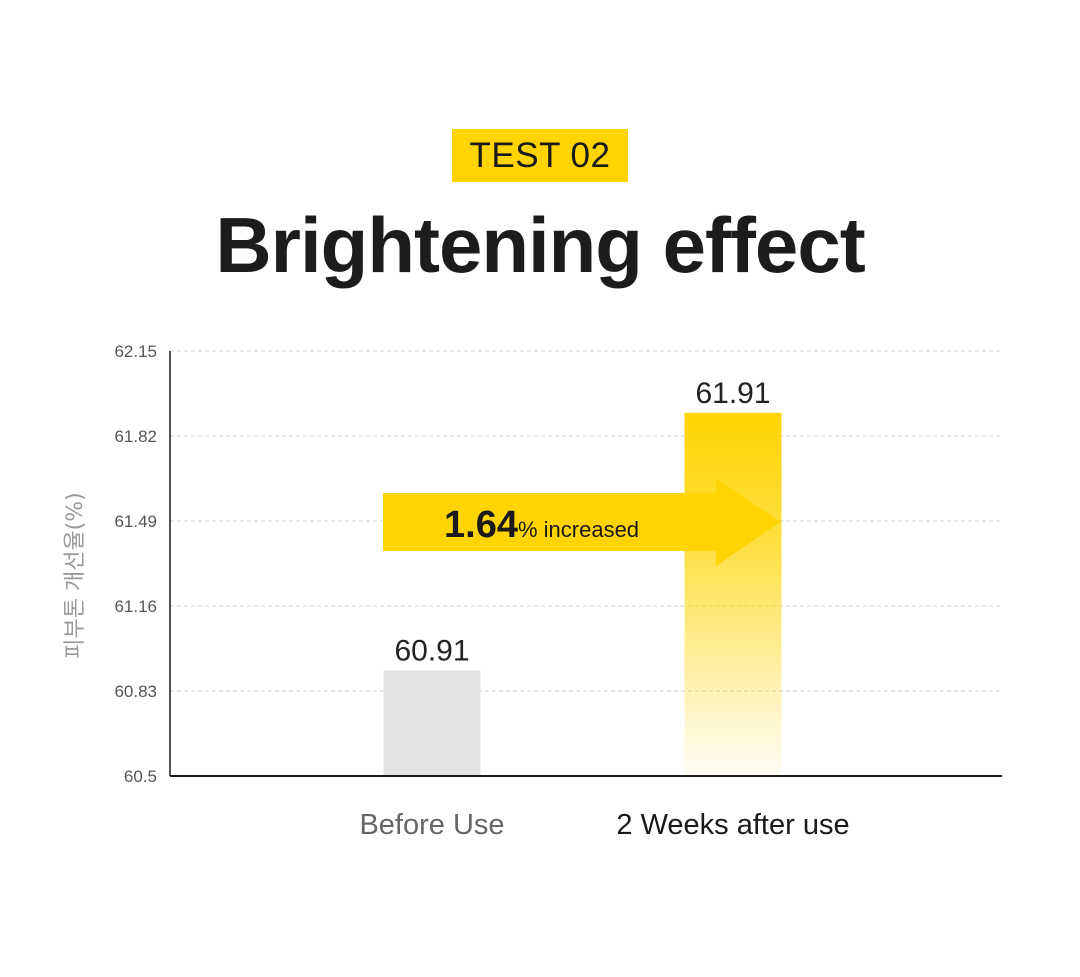  Describe the element at coordinates (135, 564) in the screenshot. I see `y-tick-labels: 60.5 60.83 61.16 61.49 61.82 62.15` at that location.